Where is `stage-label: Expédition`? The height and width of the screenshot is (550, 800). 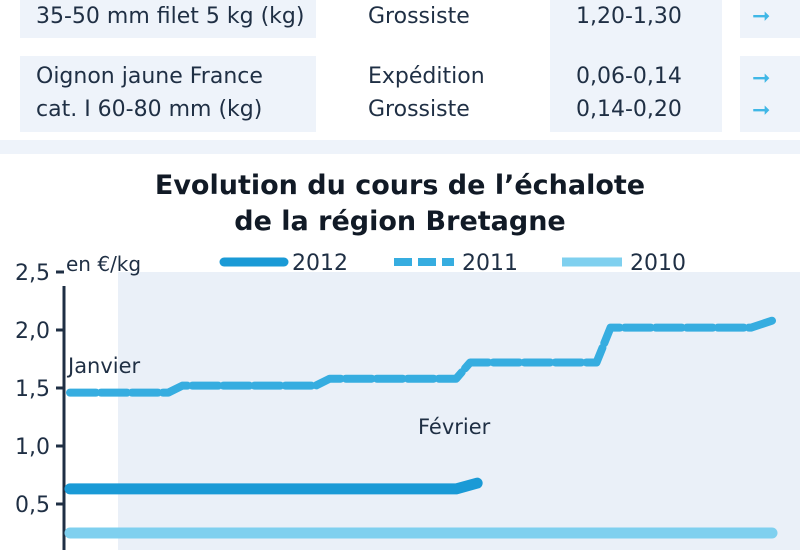 stage-label: Expédition is located at coordinates (426, 76).